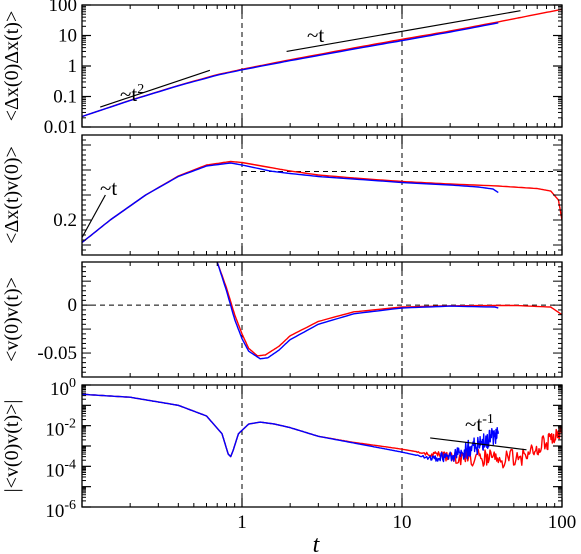 The image size is (581, 554). Describe the element at coordinates (479, 424) in the screenshot. I see `reference-slope-label: ~t-1` at that location.